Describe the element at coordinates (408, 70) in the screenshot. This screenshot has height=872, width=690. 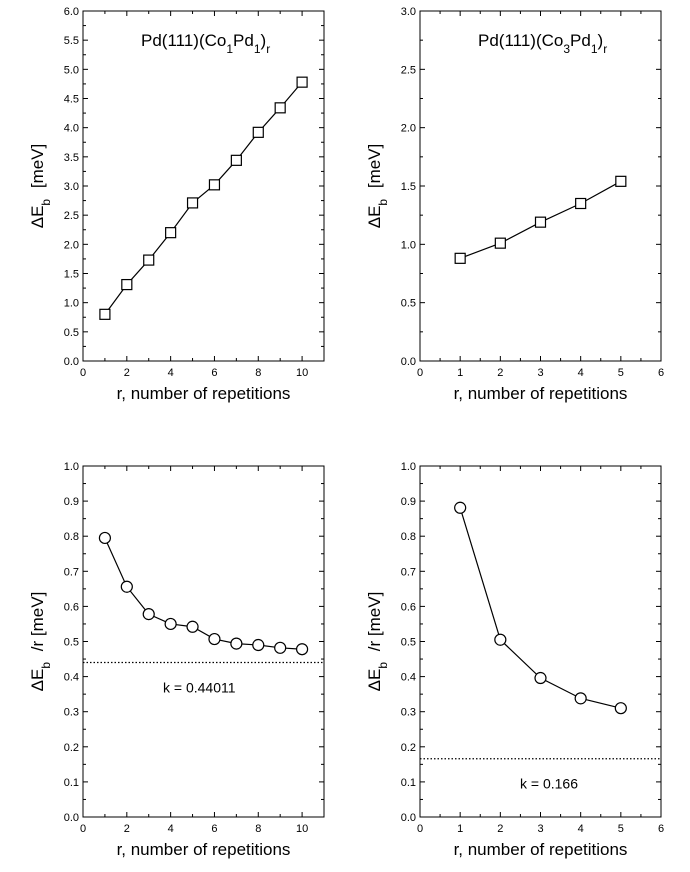
I see `y-tick-label: 2.5` at that location.